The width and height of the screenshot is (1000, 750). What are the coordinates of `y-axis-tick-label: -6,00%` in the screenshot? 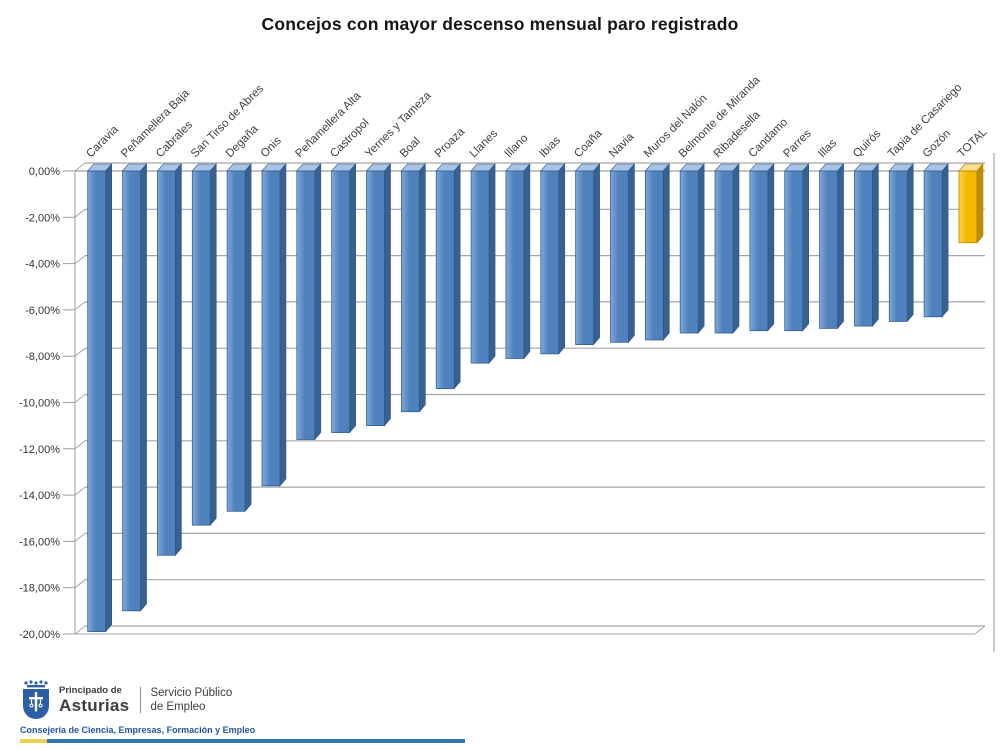 It's located at (42, 311).